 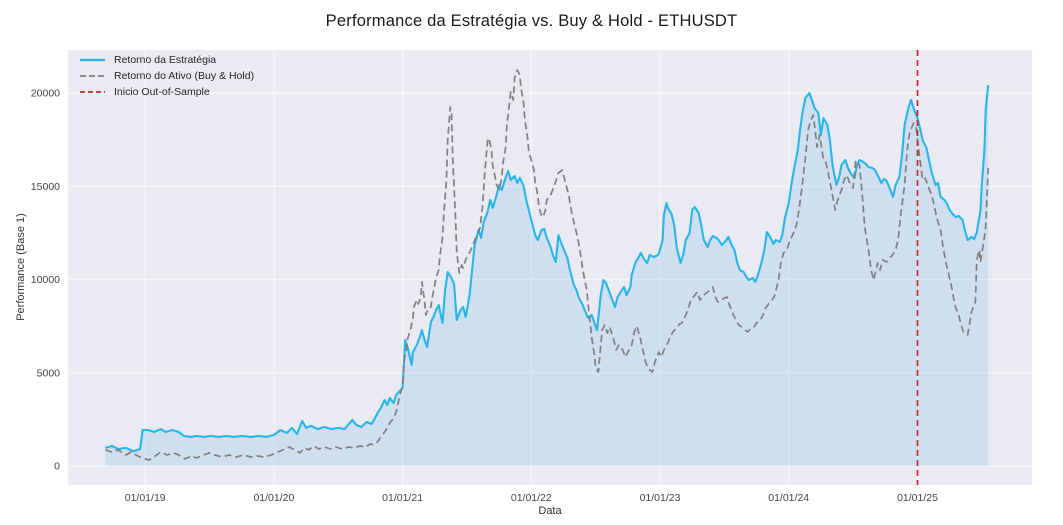 I want to click on x-tick-label: 01/01/20, so click(x=273, y=498).